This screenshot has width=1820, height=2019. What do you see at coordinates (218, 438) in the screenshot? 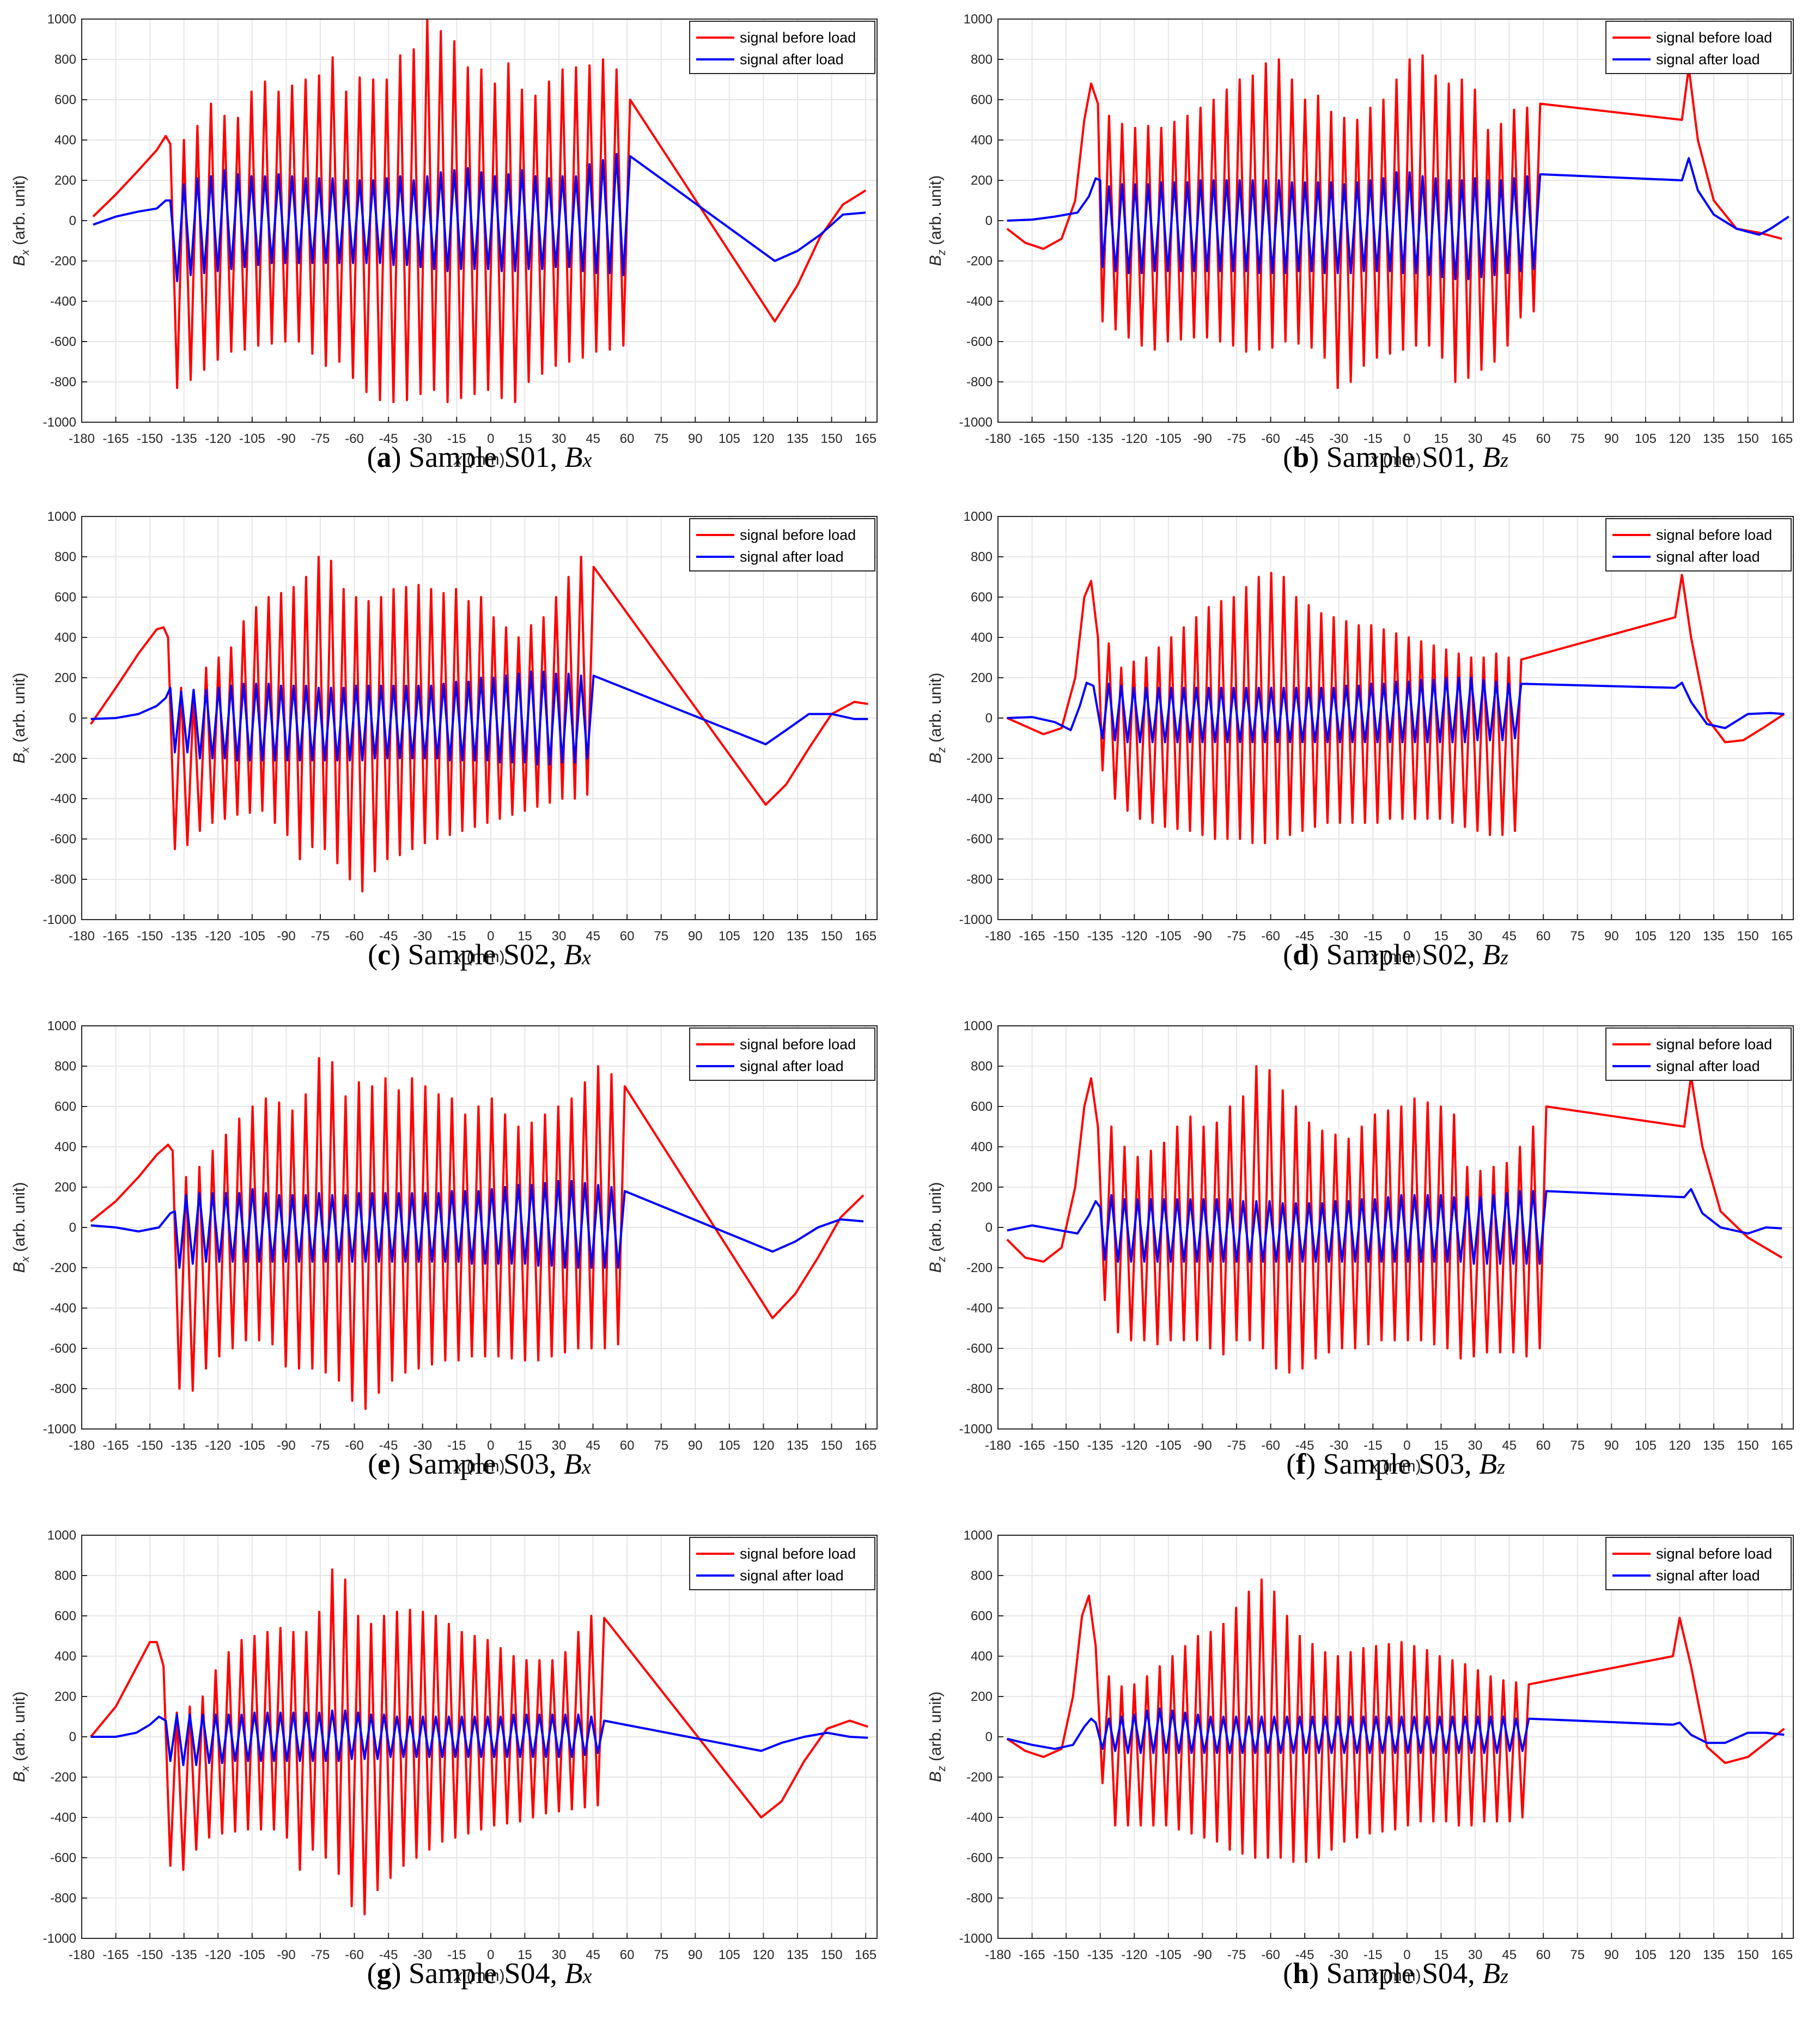
I see `x-tick-label: -120` at bounding box center [218, 438].